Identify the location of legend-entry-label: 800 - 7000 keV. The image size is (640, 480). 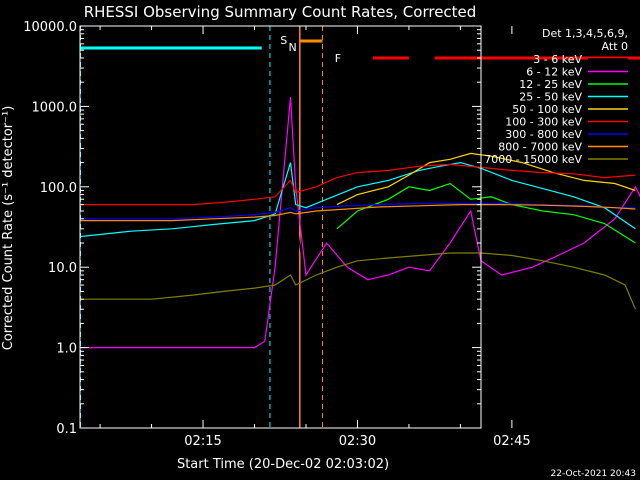
(540, 147).